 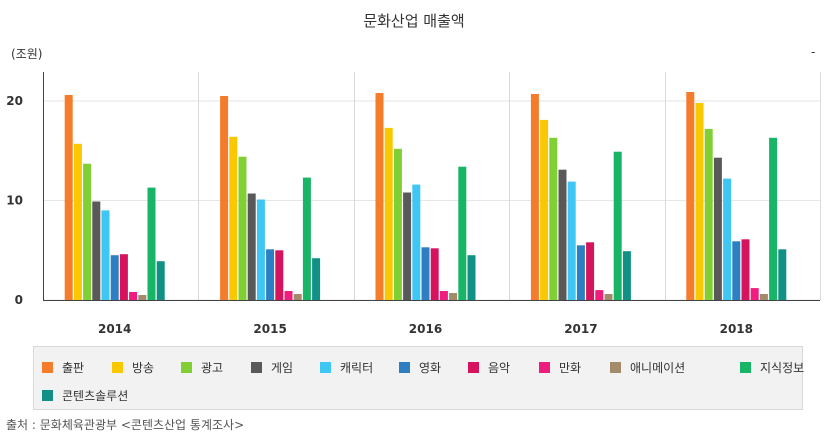 I want to click on bar-출판-2017, so click(x=534, y=197).